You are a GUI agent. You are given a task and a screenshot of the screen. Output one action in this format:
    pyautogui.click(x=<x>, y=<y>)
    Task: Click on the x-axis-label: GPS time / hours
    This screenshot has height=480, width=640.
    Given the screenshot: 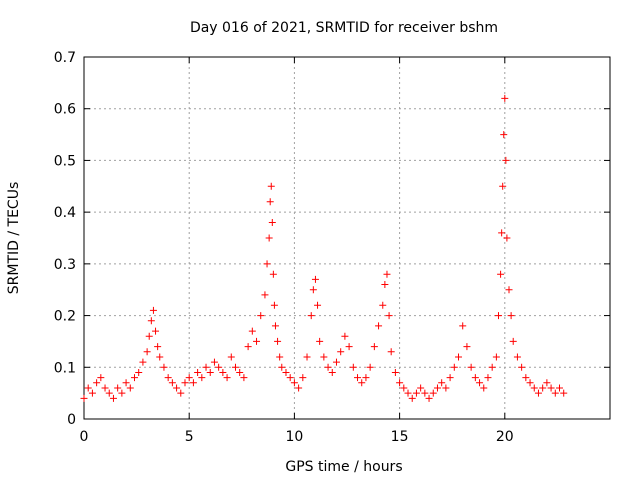 What is the action you would take?
    pyautogui.click(x=343, y=467)
    